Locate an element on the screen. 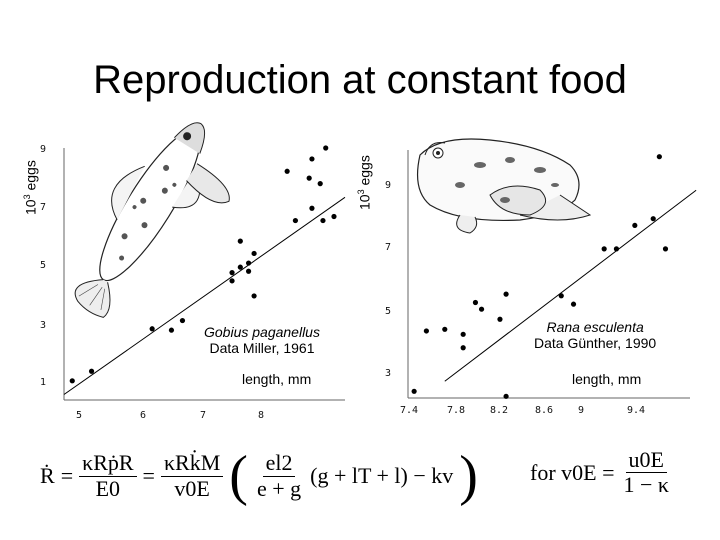 The height and width of the screenshot is (540, 720). frog-illustration is located at coordinates (504, 186).